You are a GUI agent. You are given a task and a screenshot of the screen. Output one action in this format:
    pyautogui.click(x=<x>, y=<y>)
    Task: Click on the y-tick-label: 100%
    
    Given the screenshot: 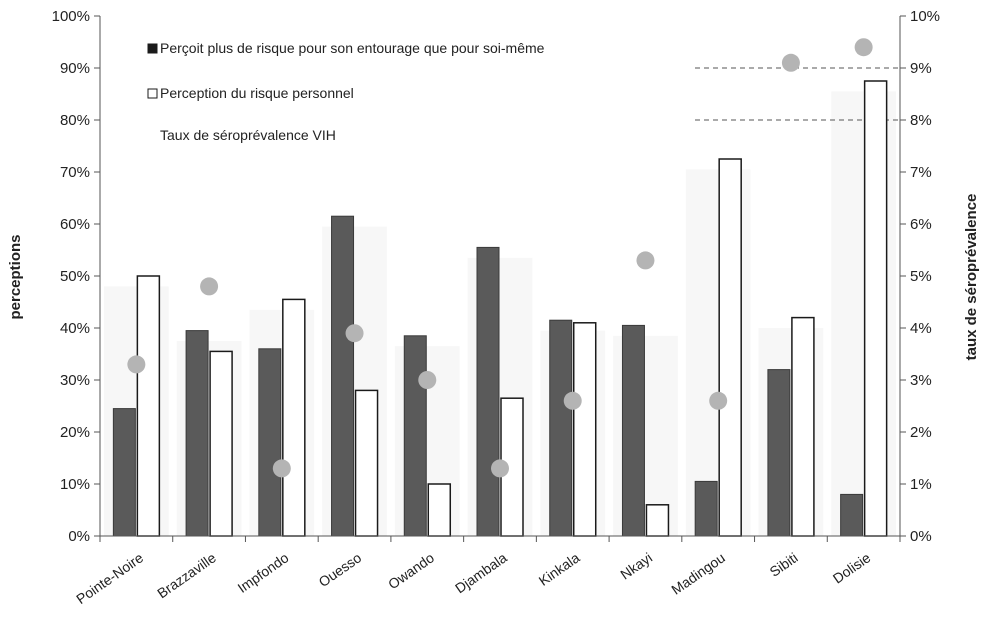 What is the action you would take?
    pyautogui.click(x=71, y=16)
    